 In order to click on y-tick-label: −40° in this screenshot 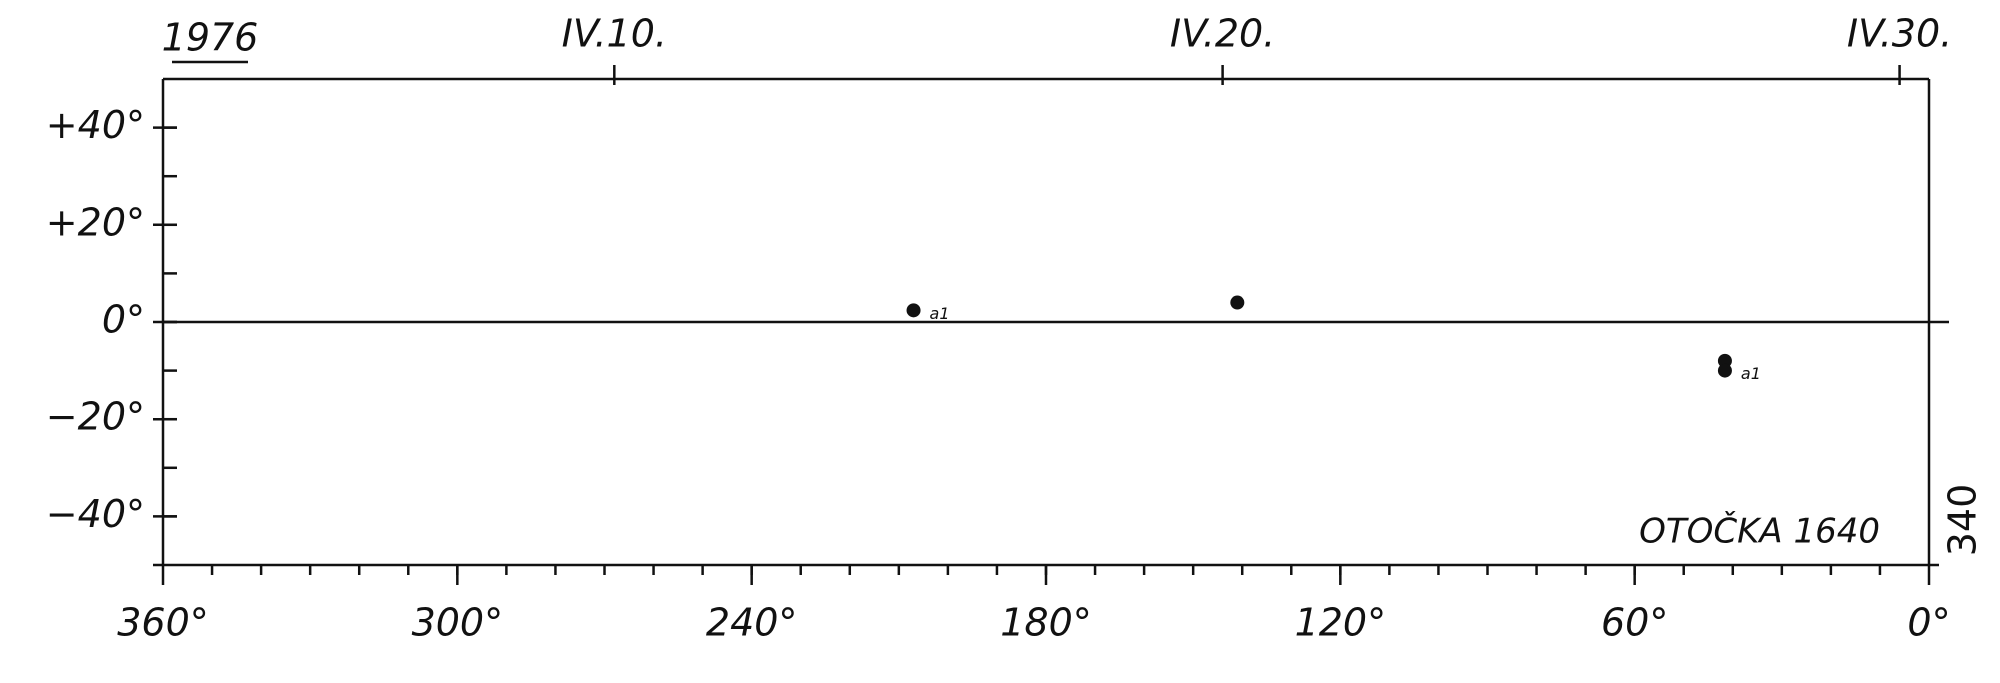, I will do `click(95, 514)`.